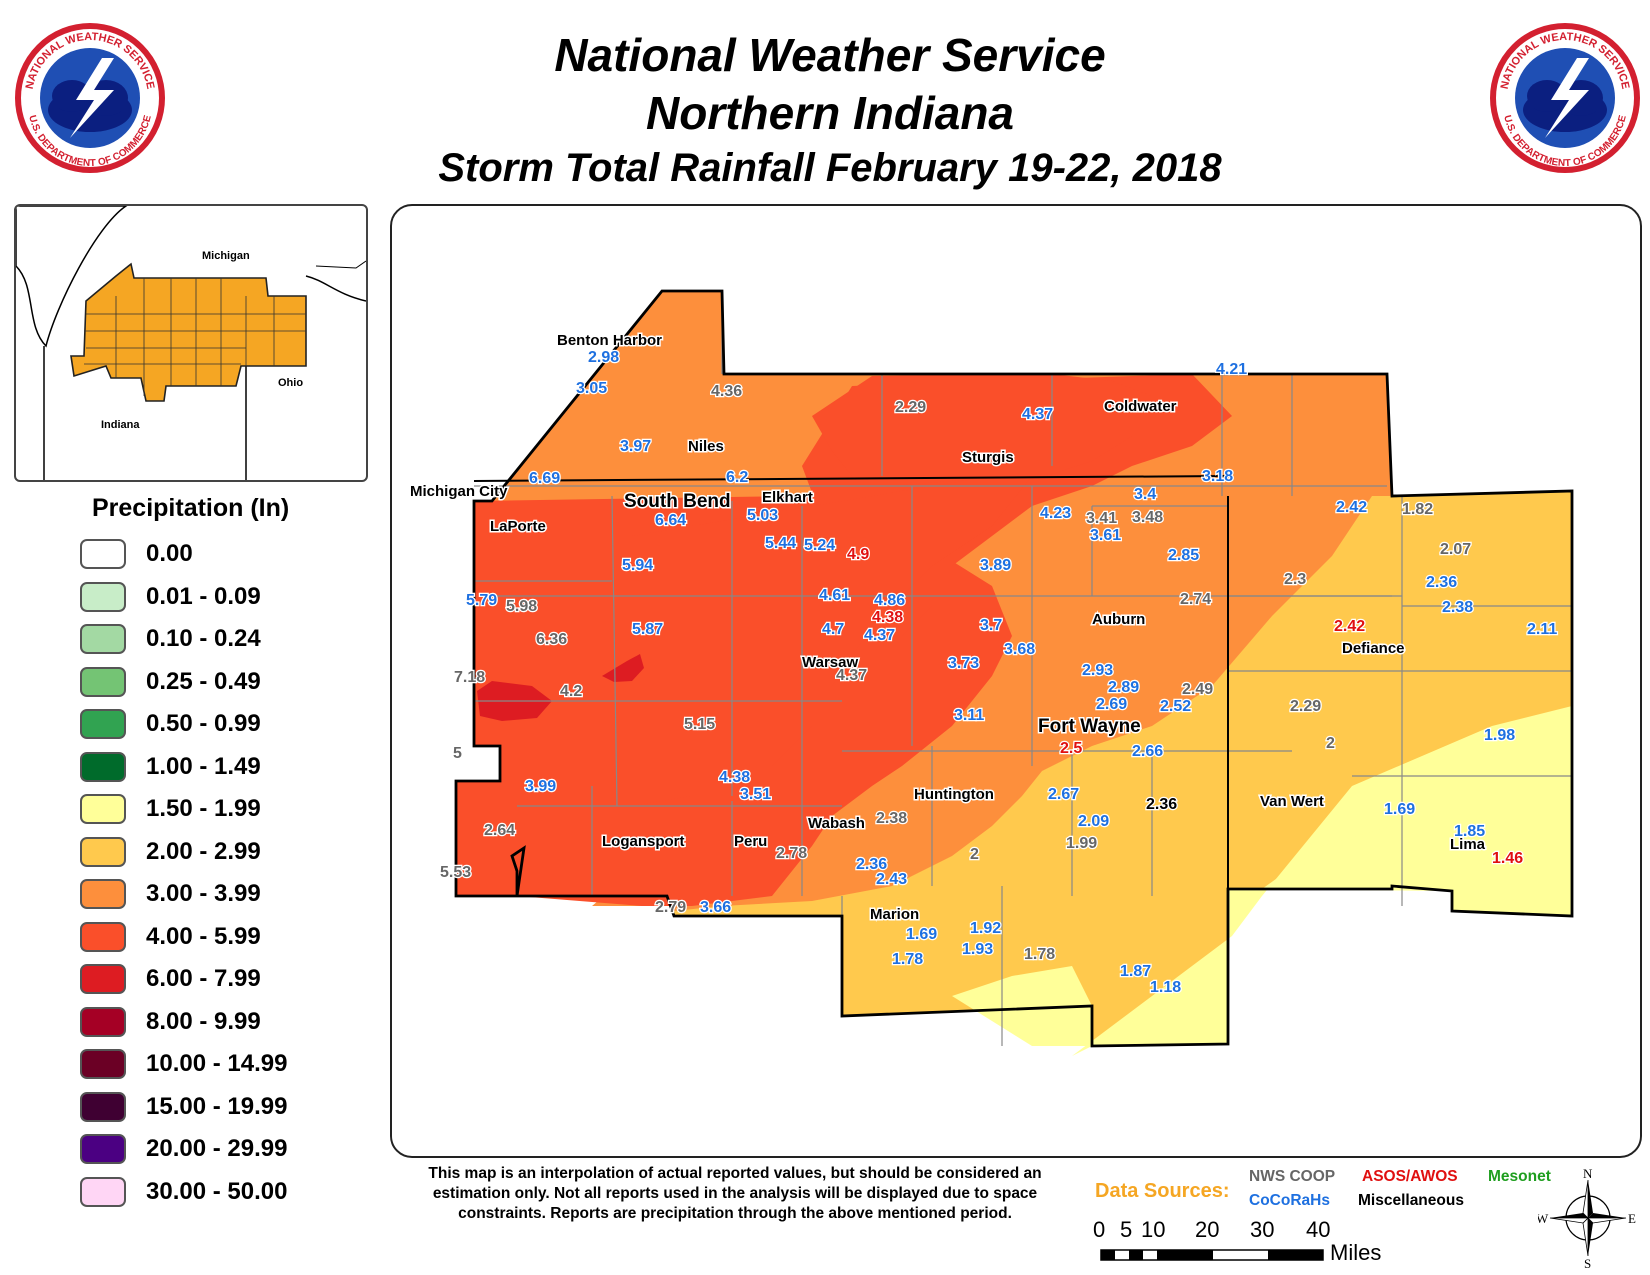 The width and height of the screenshot is (1650, 1275). What do you see at coordinates (677, 501) in the screenshot?
I see `city-label-south-bend: South Bend` at bounding box center [677, 501].